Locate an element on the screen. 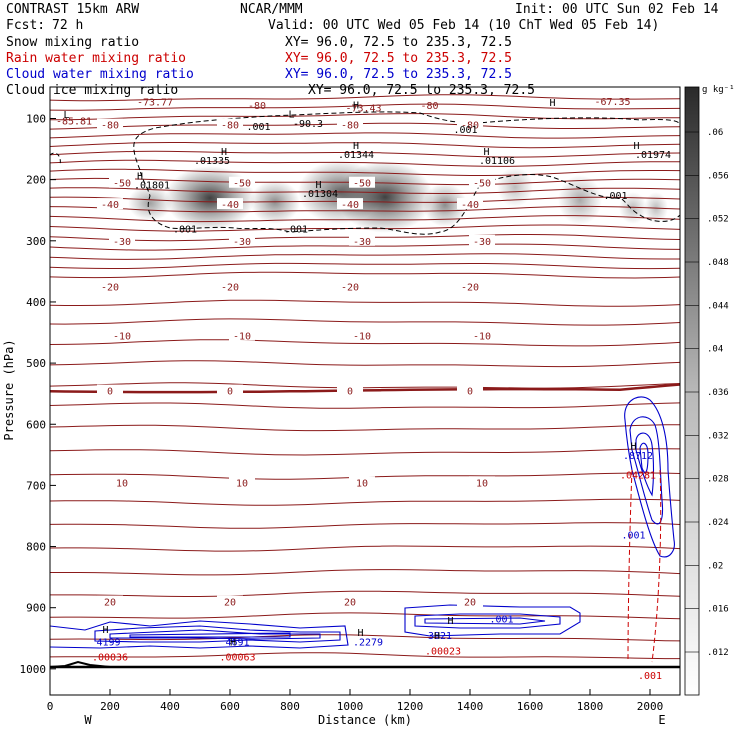 This screenshot has height=740, width=740. contour-value-label: -67.35 is located at coordinates (612, 102).